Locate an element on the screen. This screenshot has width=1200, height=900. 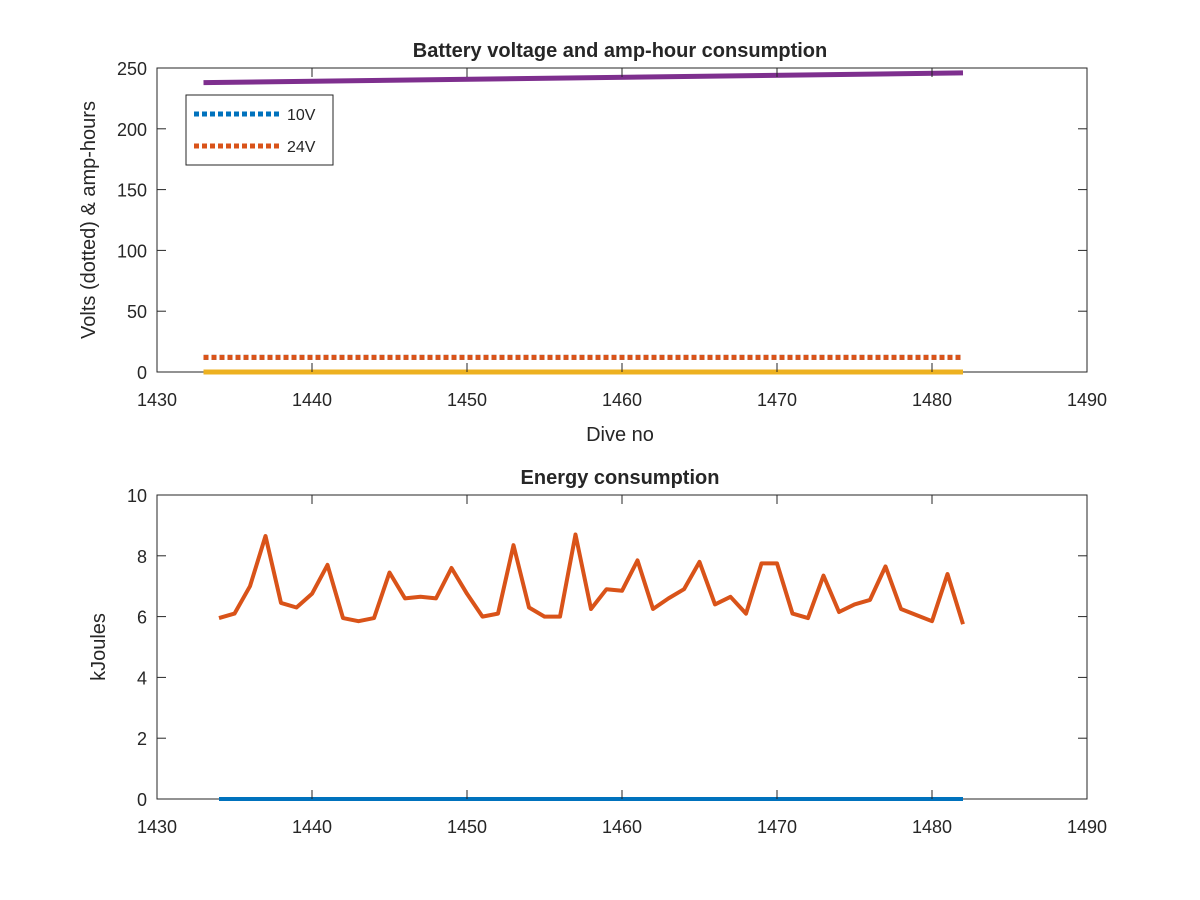
energy-ytick-label-3: 6 is located at coordinates (142, 618).